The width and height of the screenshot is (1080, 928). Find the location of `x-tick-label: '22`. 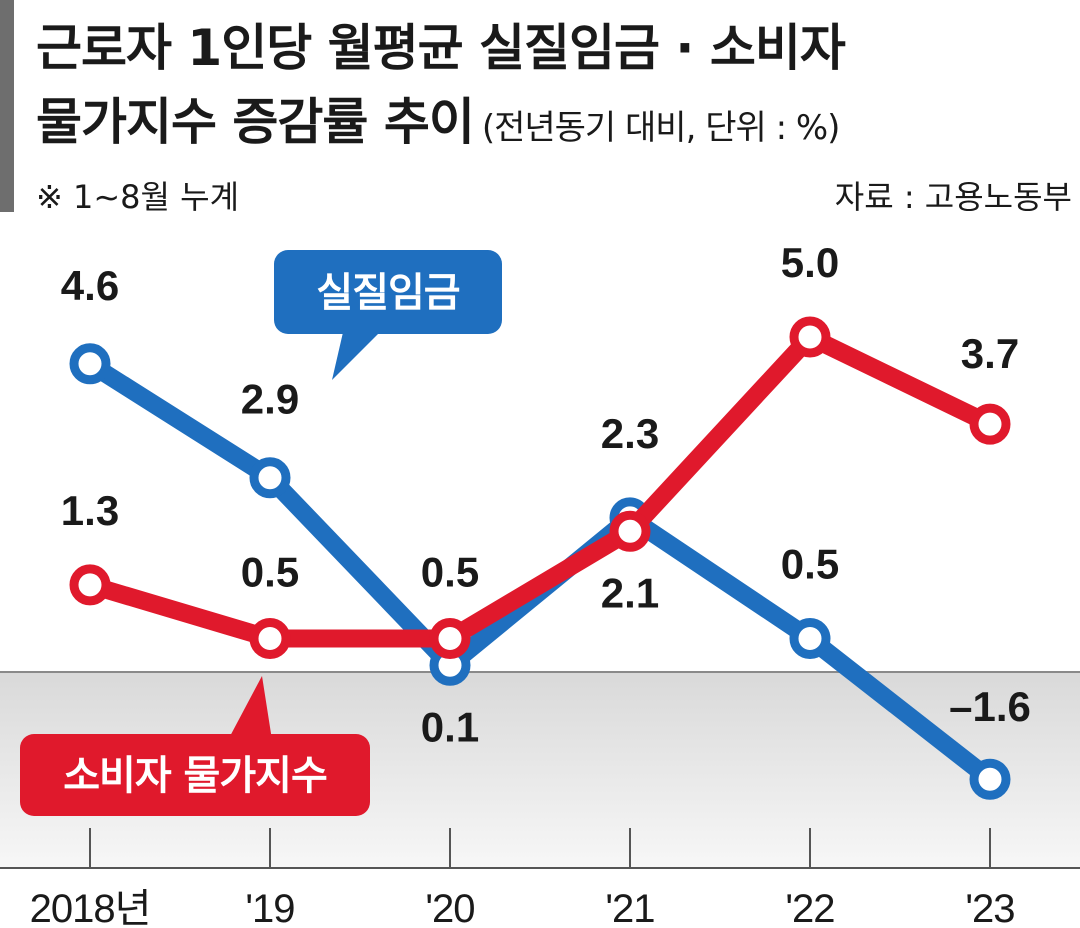

x-tick-label: '22 is located at coordinates (809, 907).